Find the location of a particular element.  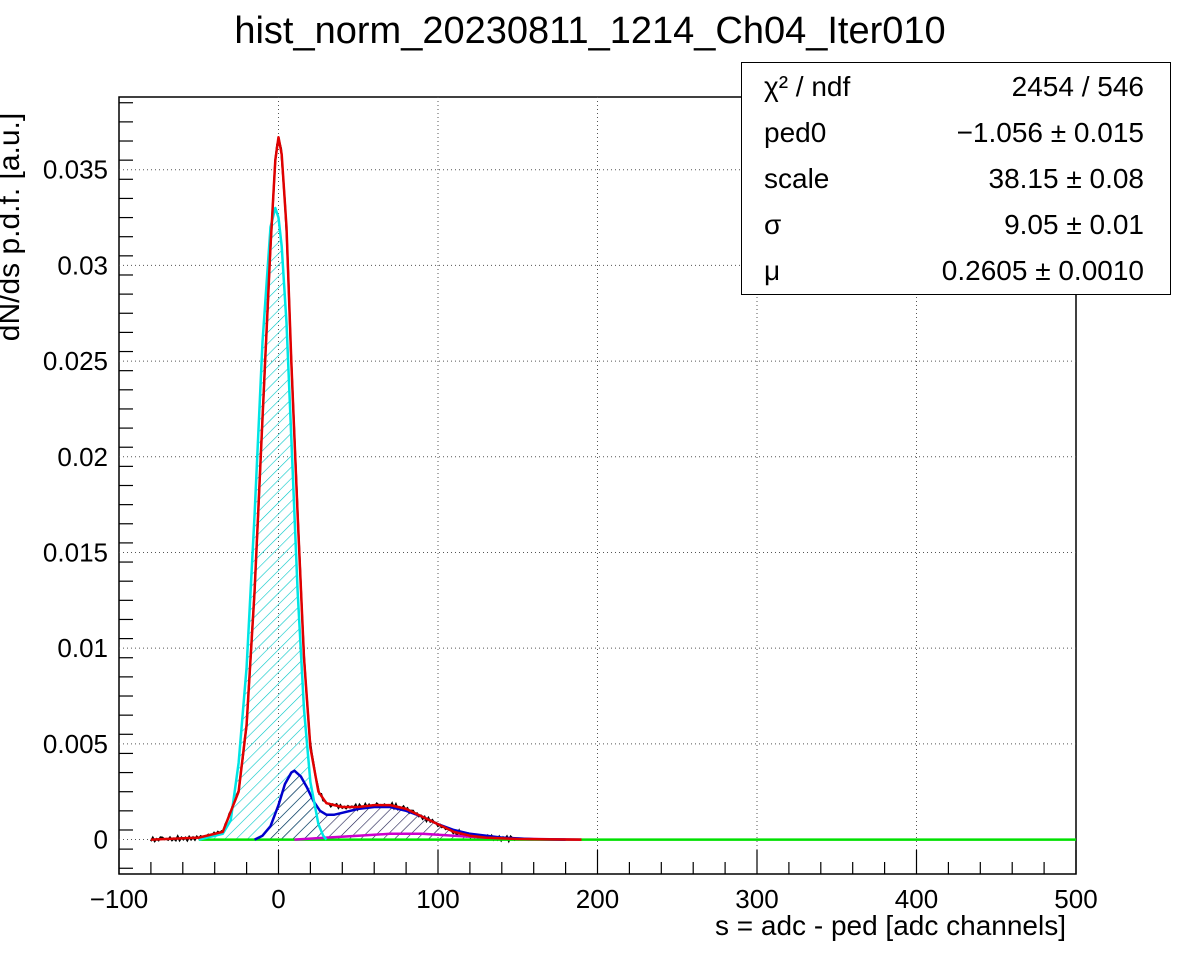

stat-row: μ 0.2605 ± 0.0010 is located at coordinates (956, 278).